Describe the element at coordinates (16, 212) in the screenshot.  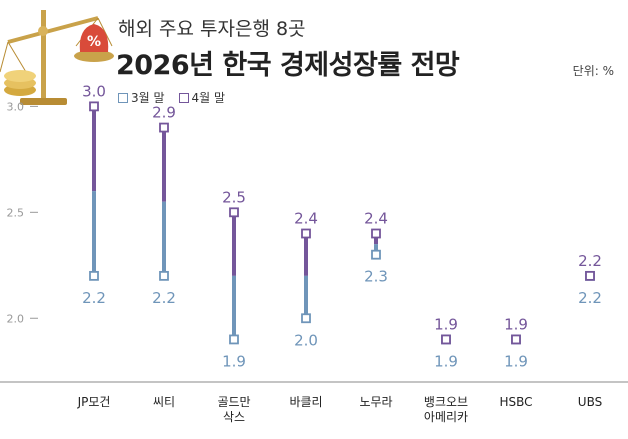
I see `y-tick-label: 2.5` at that location.